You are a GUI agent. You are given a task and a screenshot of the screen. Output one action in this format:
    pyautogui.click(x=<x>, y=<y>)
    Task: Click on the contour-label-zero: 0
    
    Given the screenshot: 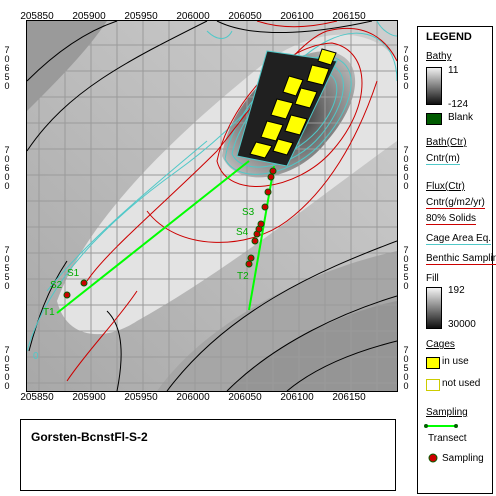 What is the action you would take?
    pyautogui.click(x=36, y=356)
    